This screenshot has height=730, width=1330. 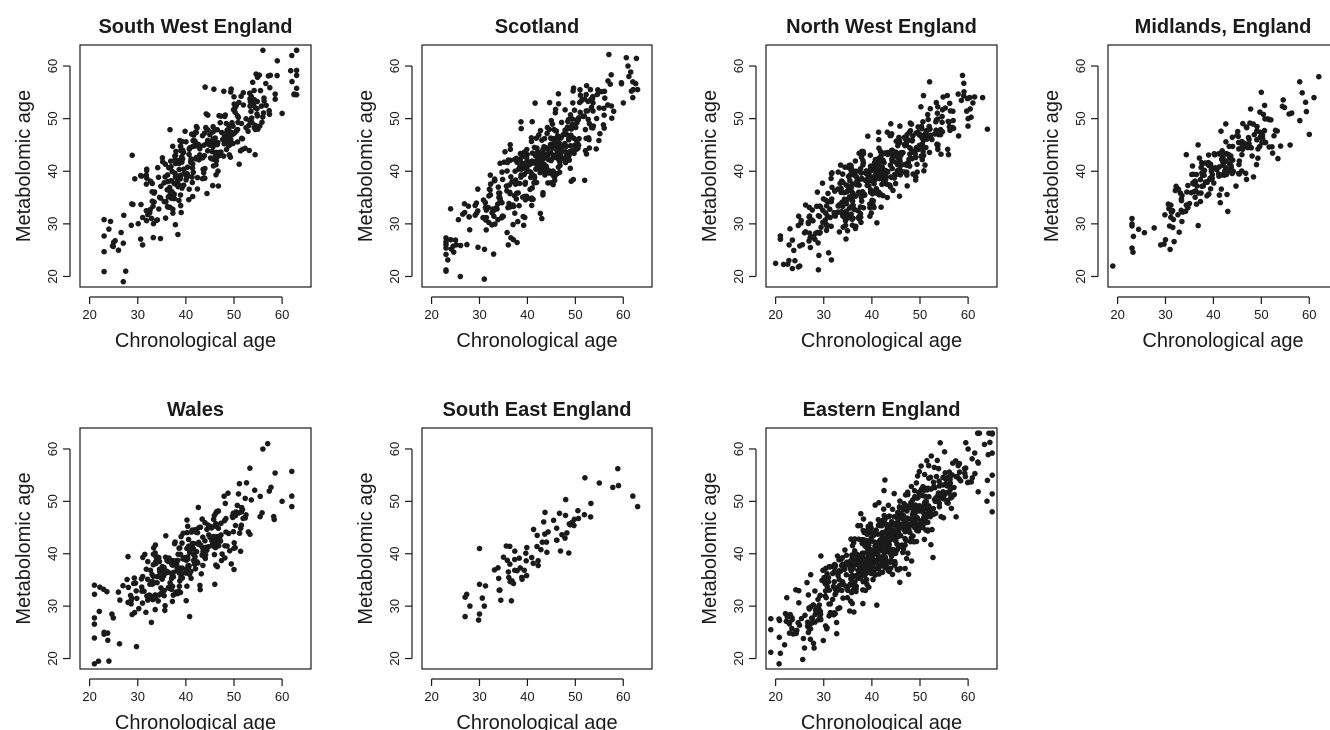 What do you see at coordinates (738, 606) in the screenshot?
I see `y-tick-label: 30` at bounding box center [738, 606].